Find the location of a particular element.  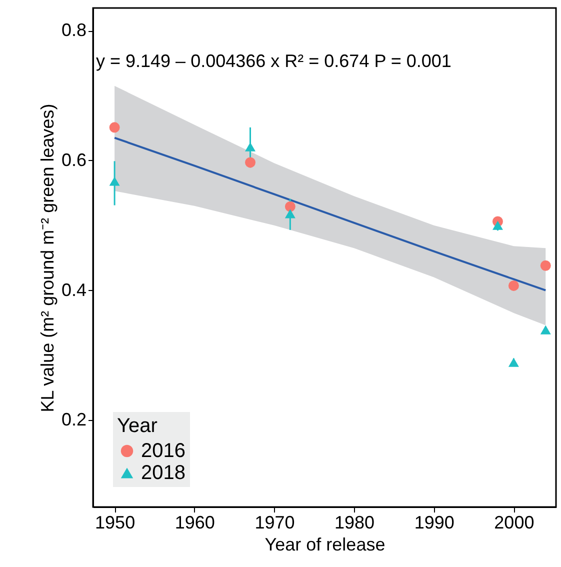

legend-title: Year is located at coordinates (137, 426).